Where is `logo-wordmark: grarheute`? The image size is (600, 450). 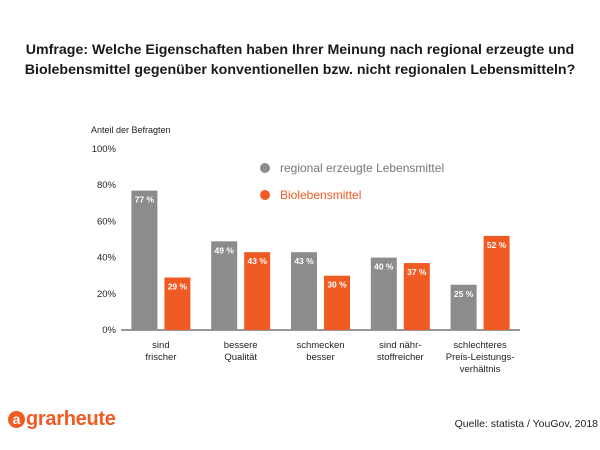 logo-wordmark: grarheute is located at coordinates (71, 418).